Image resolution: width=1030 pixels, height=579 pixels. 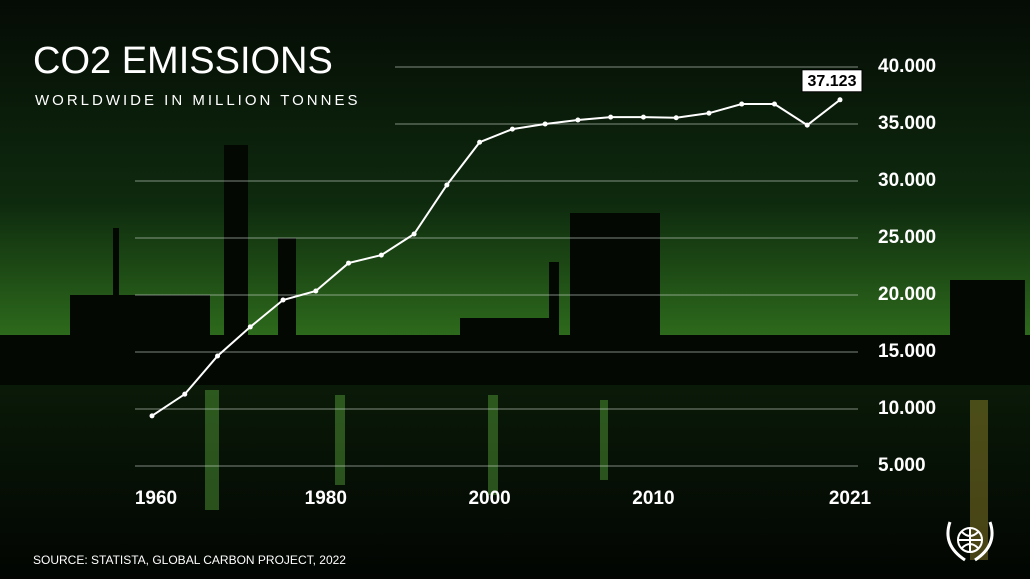 What do you see at coordinates (489, 498) in the screenshot?
I see `x-tick-label: 2000` at bounding box center [489, 498].